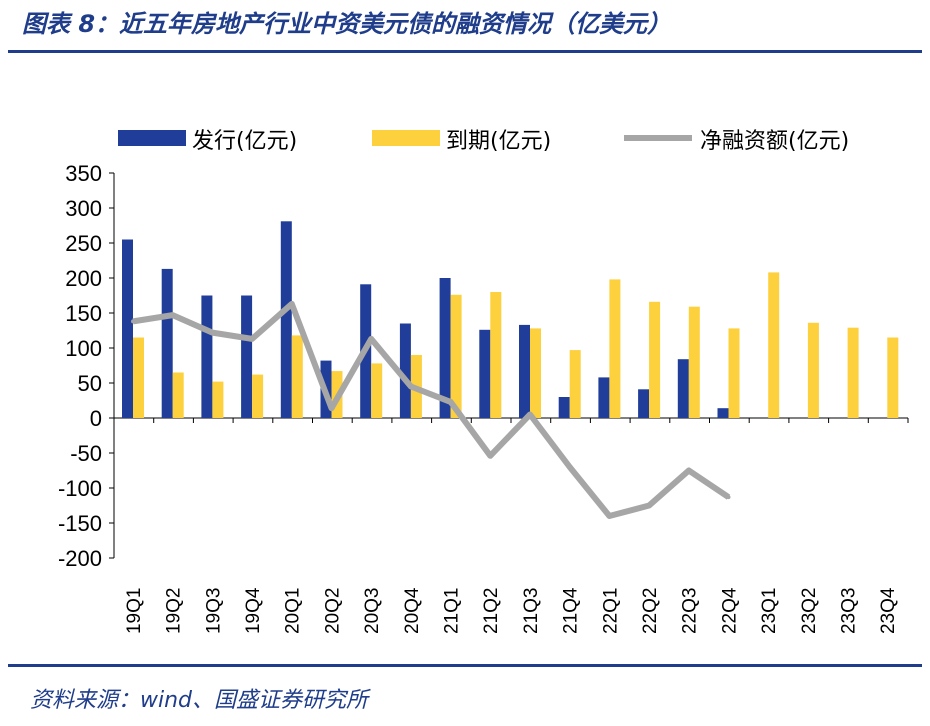 The height and width of the screenshot is (726, 930). I want to click on y-tick-label: -150, so click(80, 523).